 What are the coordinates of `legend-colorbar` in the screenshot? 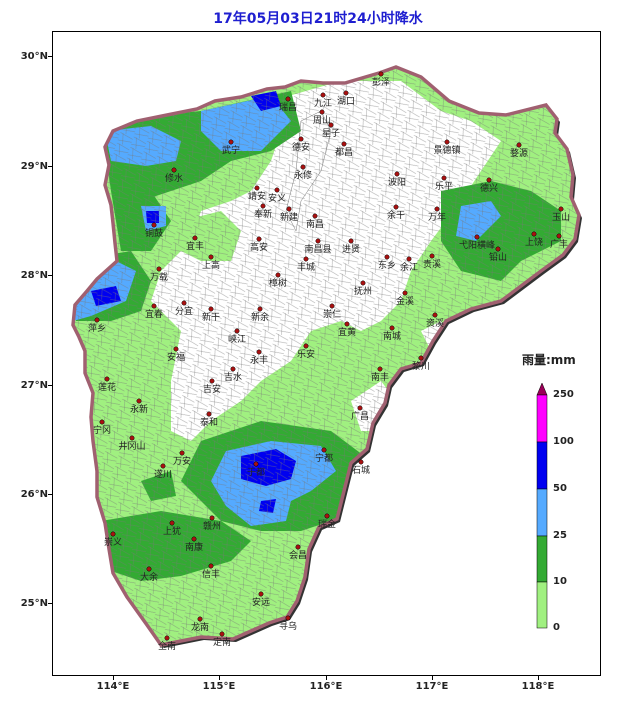 It's located at (542, 505).